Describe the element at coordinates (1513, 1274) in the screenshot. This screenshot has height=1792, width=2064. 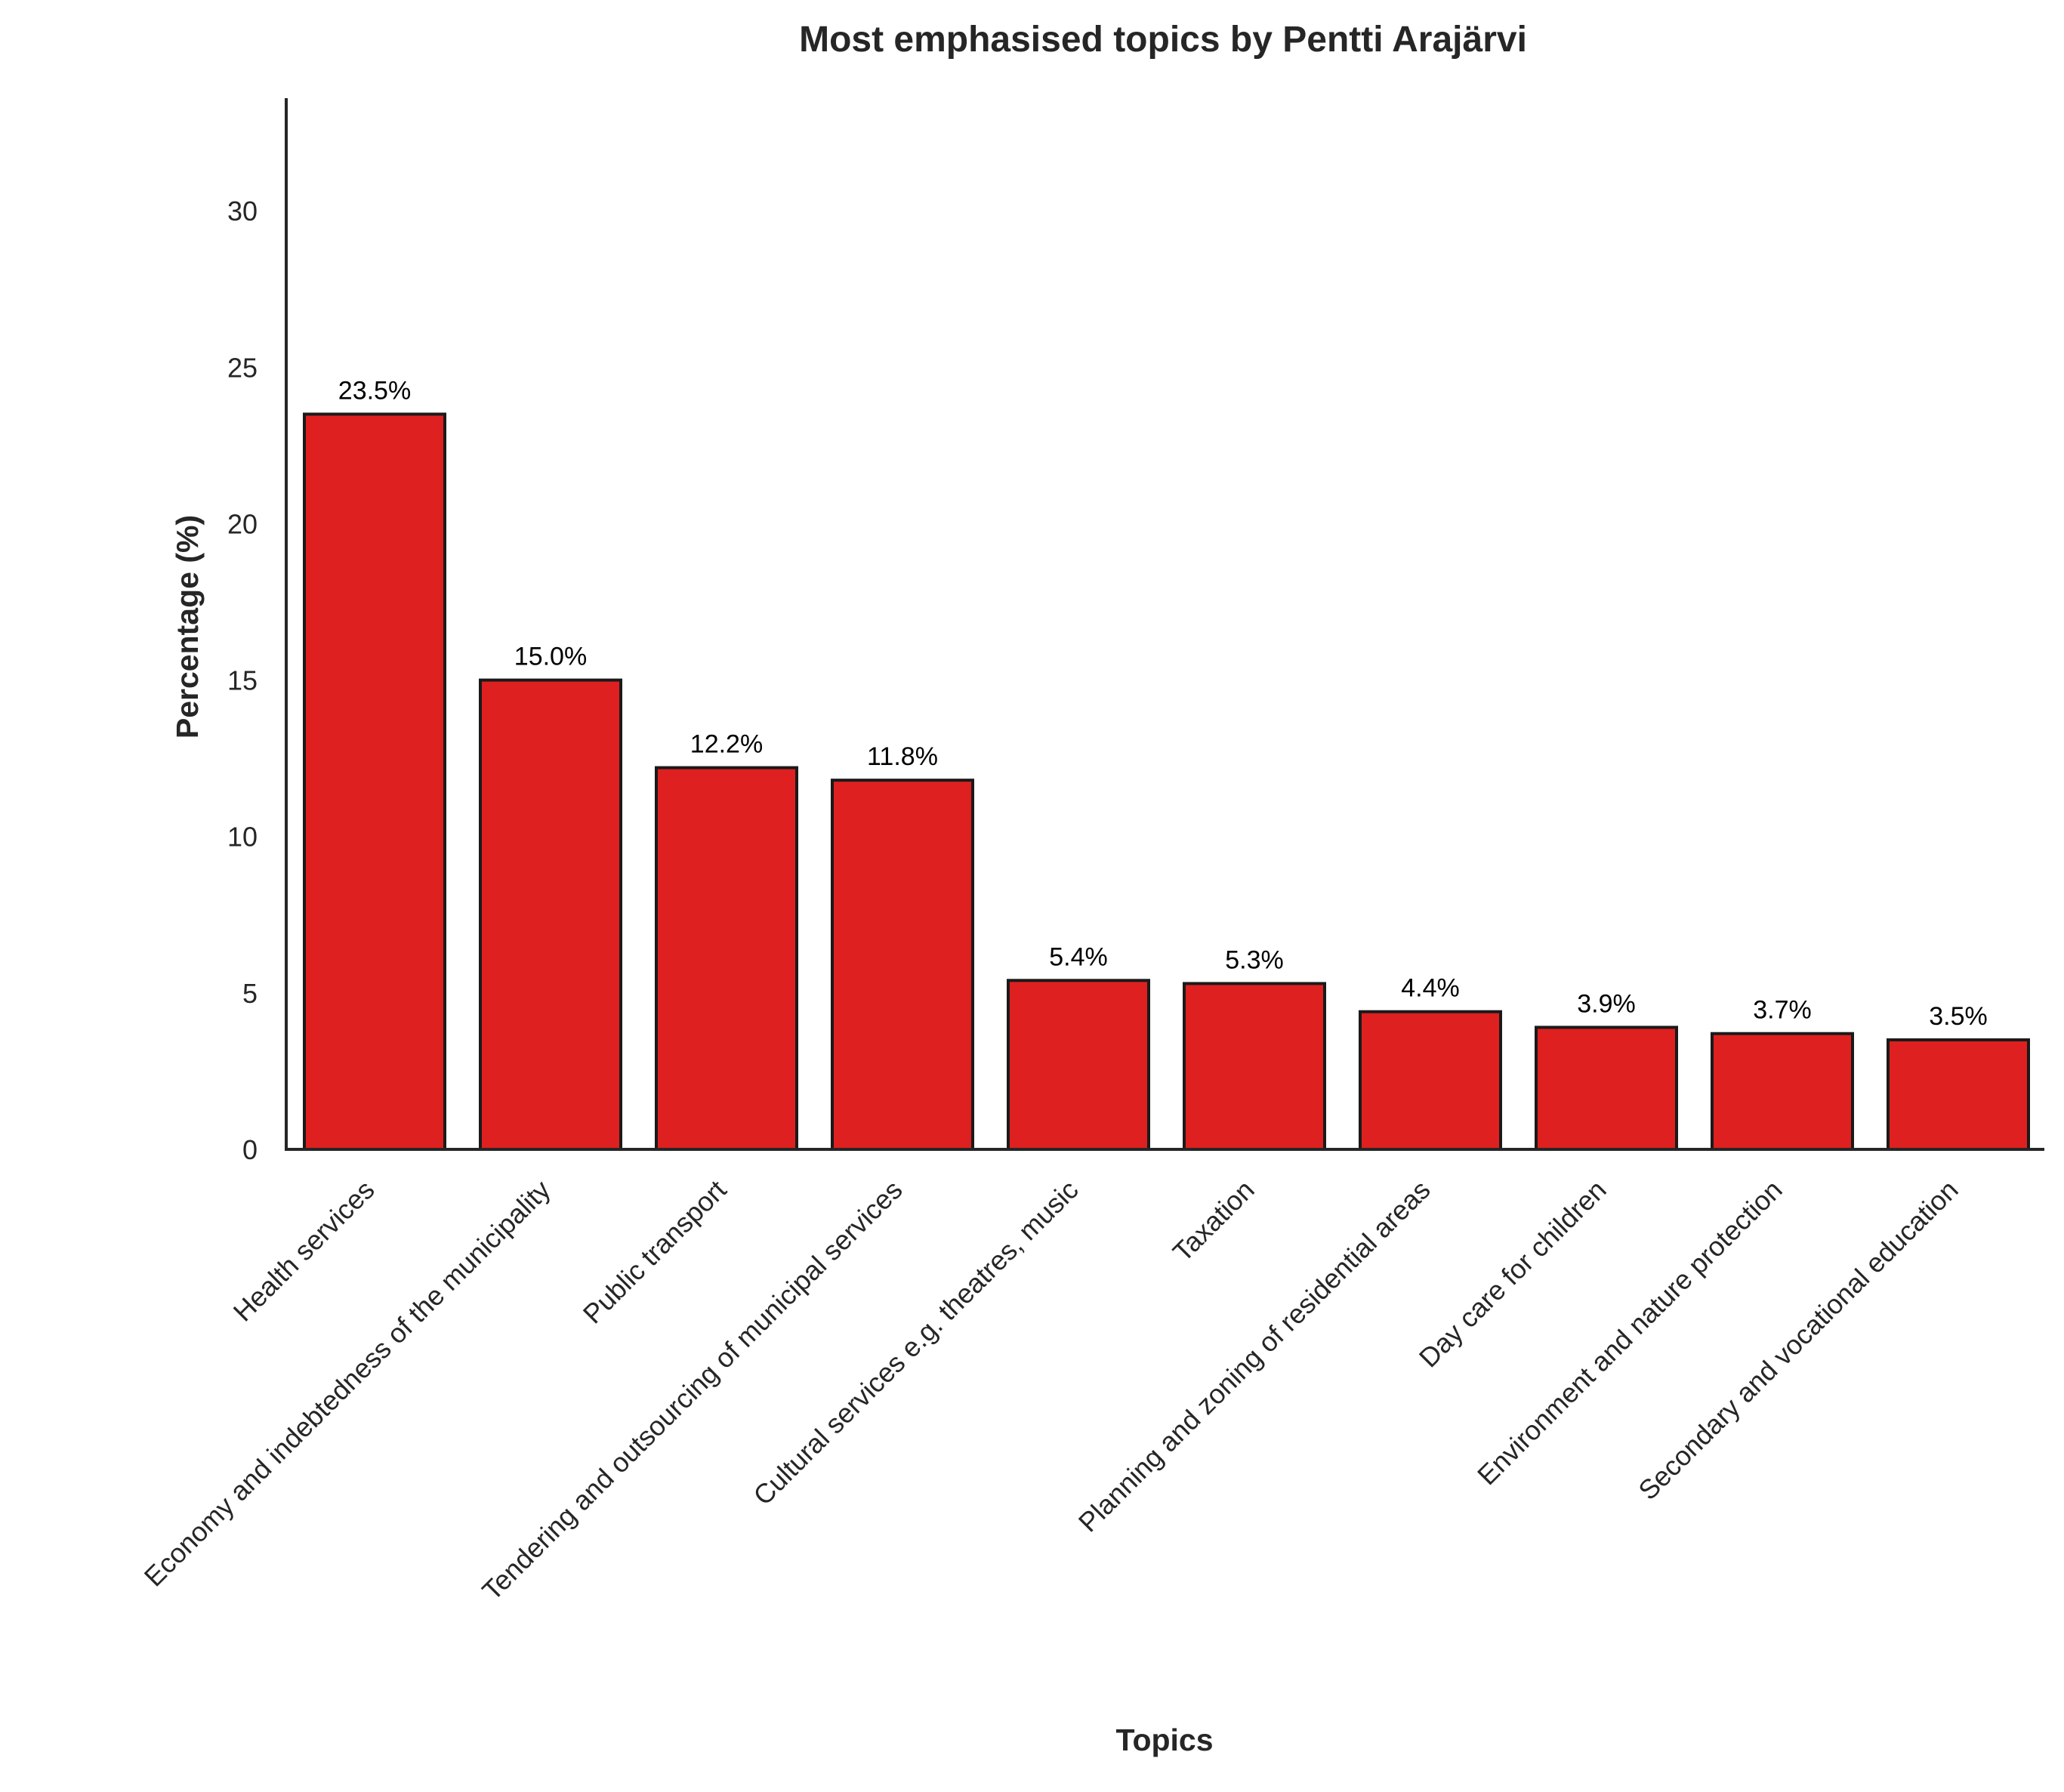
I see `x-tick-label: Day care for children` at that location.